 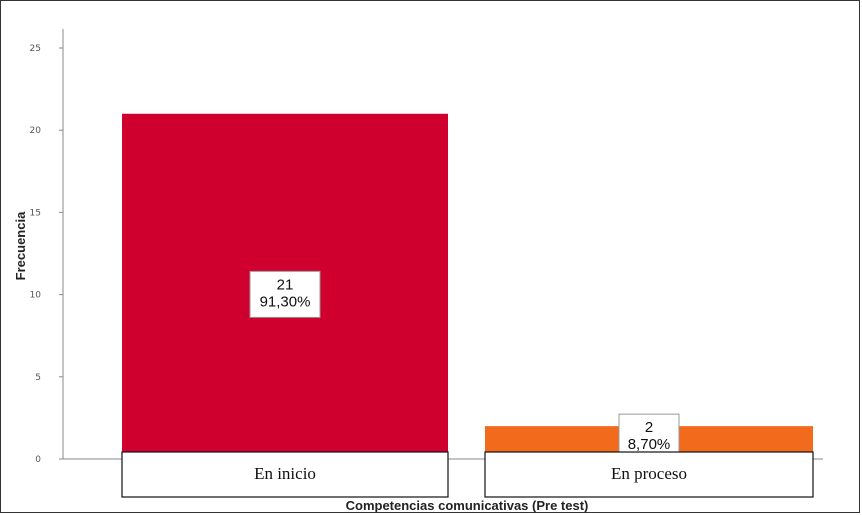 What do you see at coordinates (649, 444) in the screenshot?
I see `data-label-percent: 8,70%` at bounding box center [649, 444].